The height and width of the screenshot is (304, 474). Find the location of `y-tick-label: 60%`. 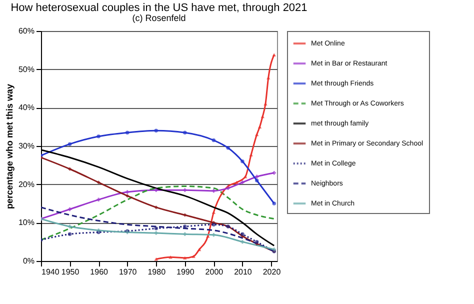

y-tick-label: 60% is located at coordinates (26, 31).